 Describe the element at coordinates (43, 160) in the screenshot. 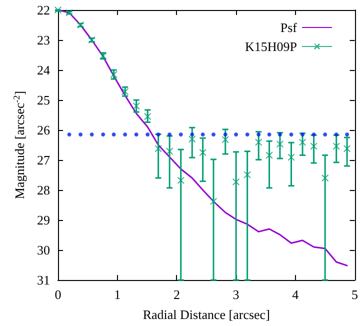

I see `y-tick-label: 27` at that location.